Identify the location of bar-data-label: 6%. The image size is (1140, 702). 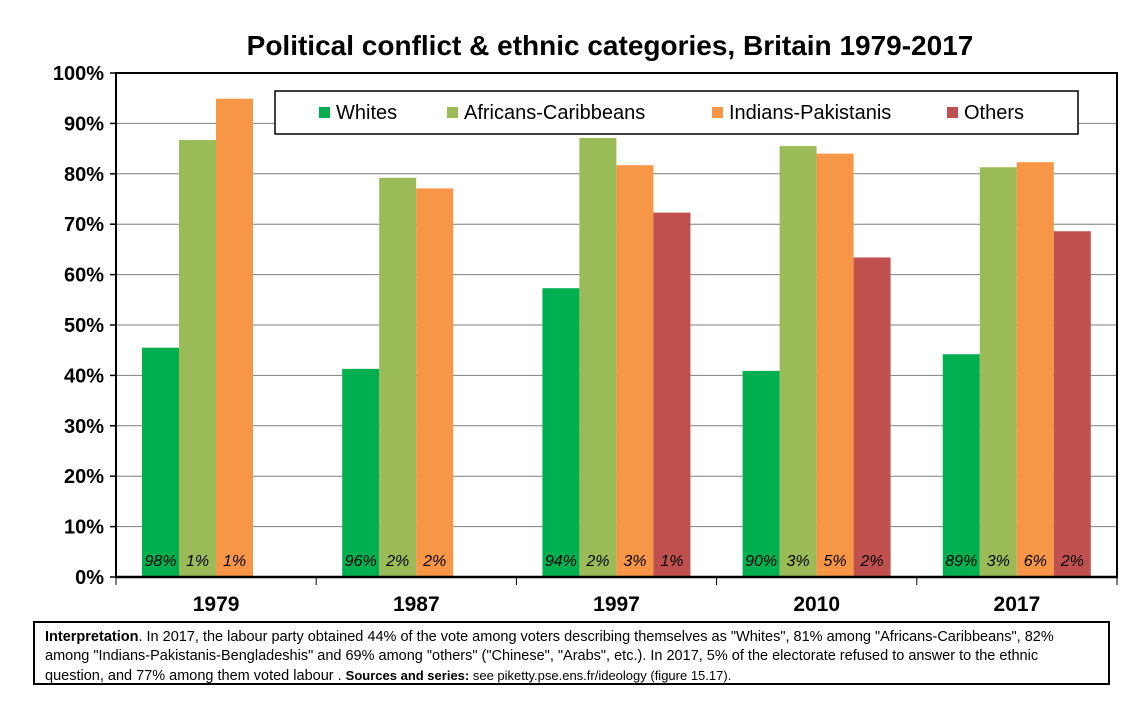
(1035, 561).